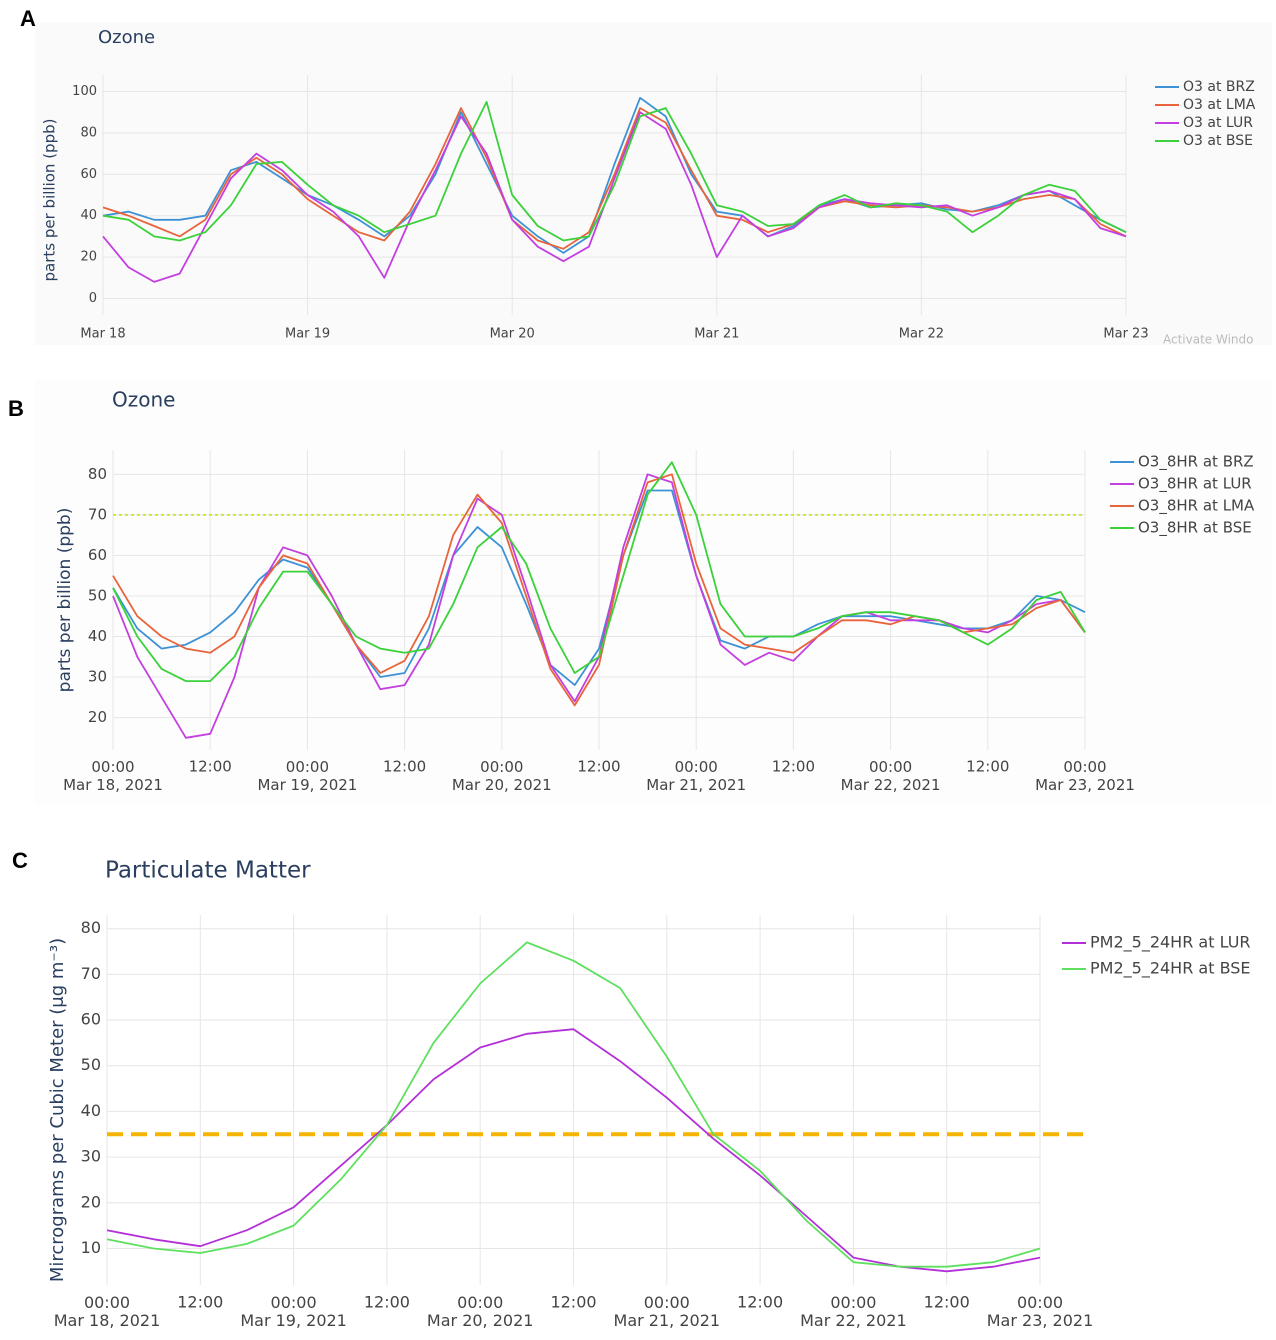 The width and height of the screenshot is (1276, 1340). Describe the element at coordinates (512, 334) in the screenshot. I see `x-tick-label: Mar 20` at that location.